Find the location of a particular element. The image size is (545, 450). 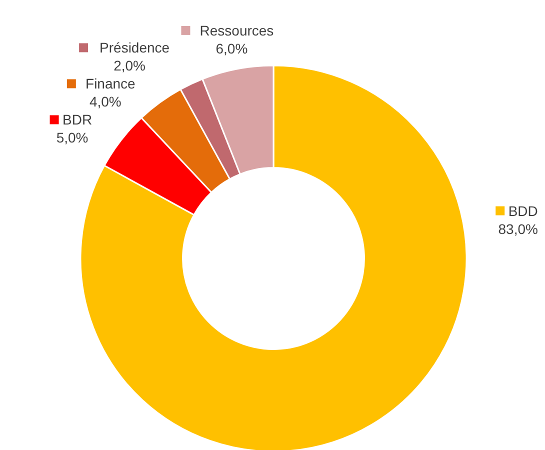

legend-label: BDD is located at coordinates (523, 210).